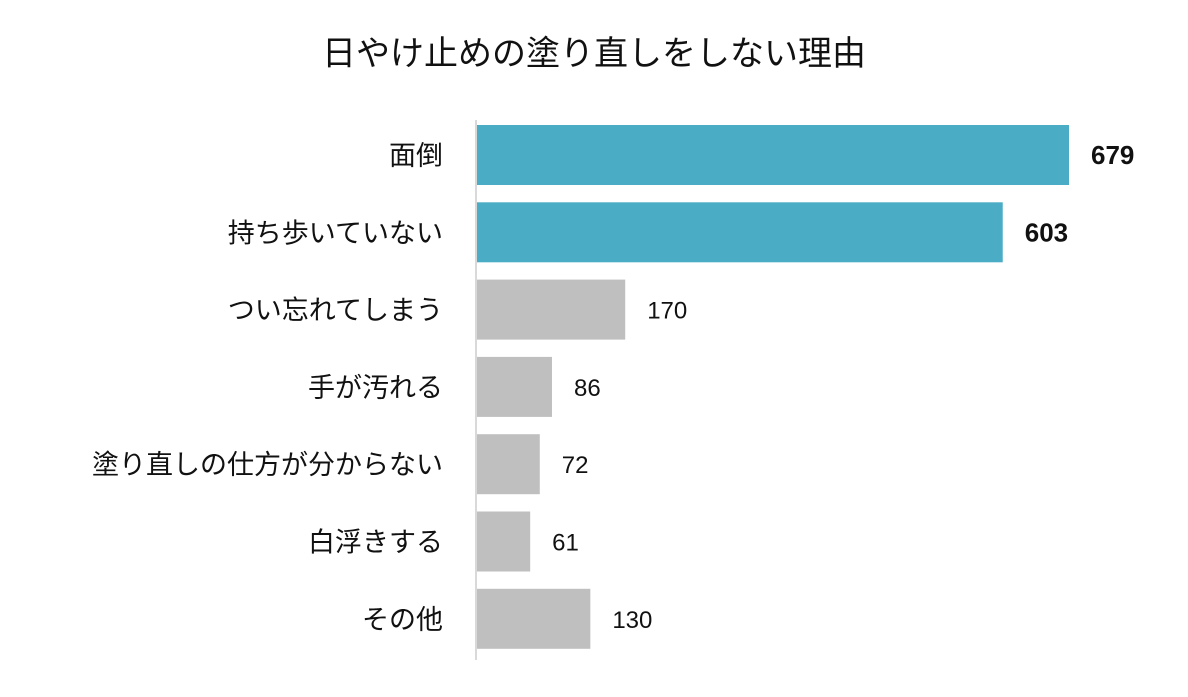  What do you see at coordinates (267, 465) in the screenshot?
I see `category-label: 塗り直しの仕方が分からない` at bounding box center [267, 465].